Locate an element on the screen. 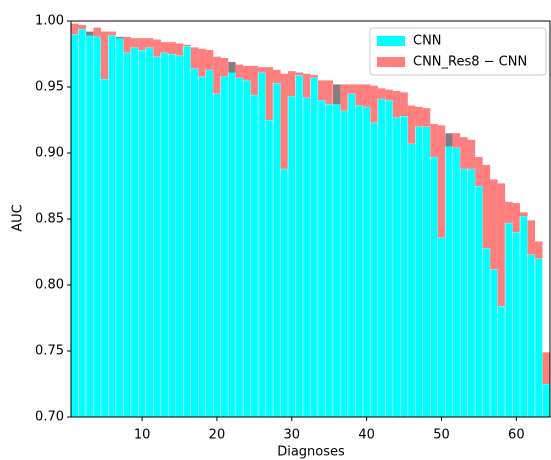 Image resolution: width=551 pixels, height=460 pixels. x-tick-label: 50 is located at coordinates (441, 435).